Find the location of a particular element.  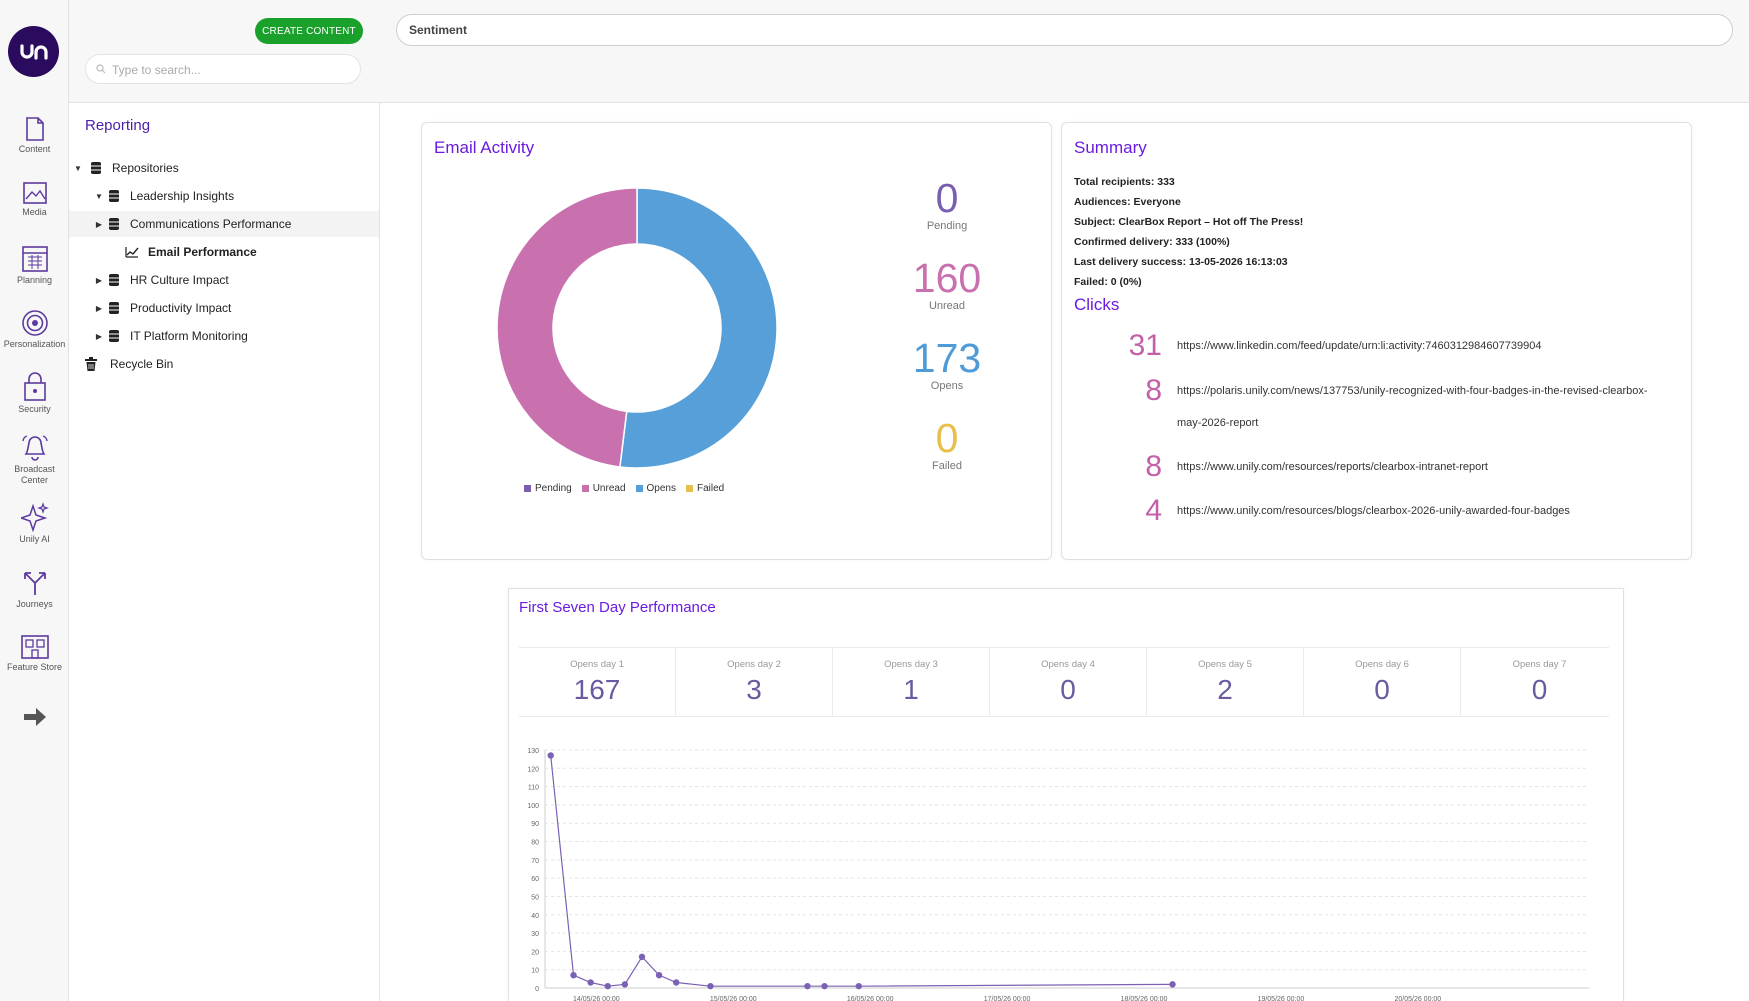

x-tick-label: 15/05/26 00:00 is located at coordinates (733, 998).